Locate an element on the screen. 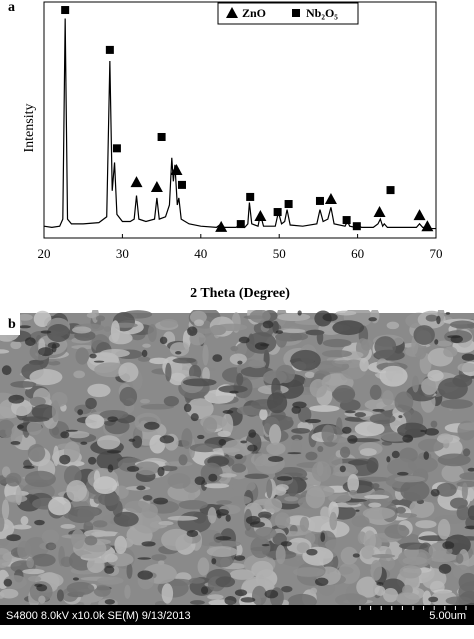  x-axis-label: 2 Theta (Degree) is located at coordinates (240, 293).